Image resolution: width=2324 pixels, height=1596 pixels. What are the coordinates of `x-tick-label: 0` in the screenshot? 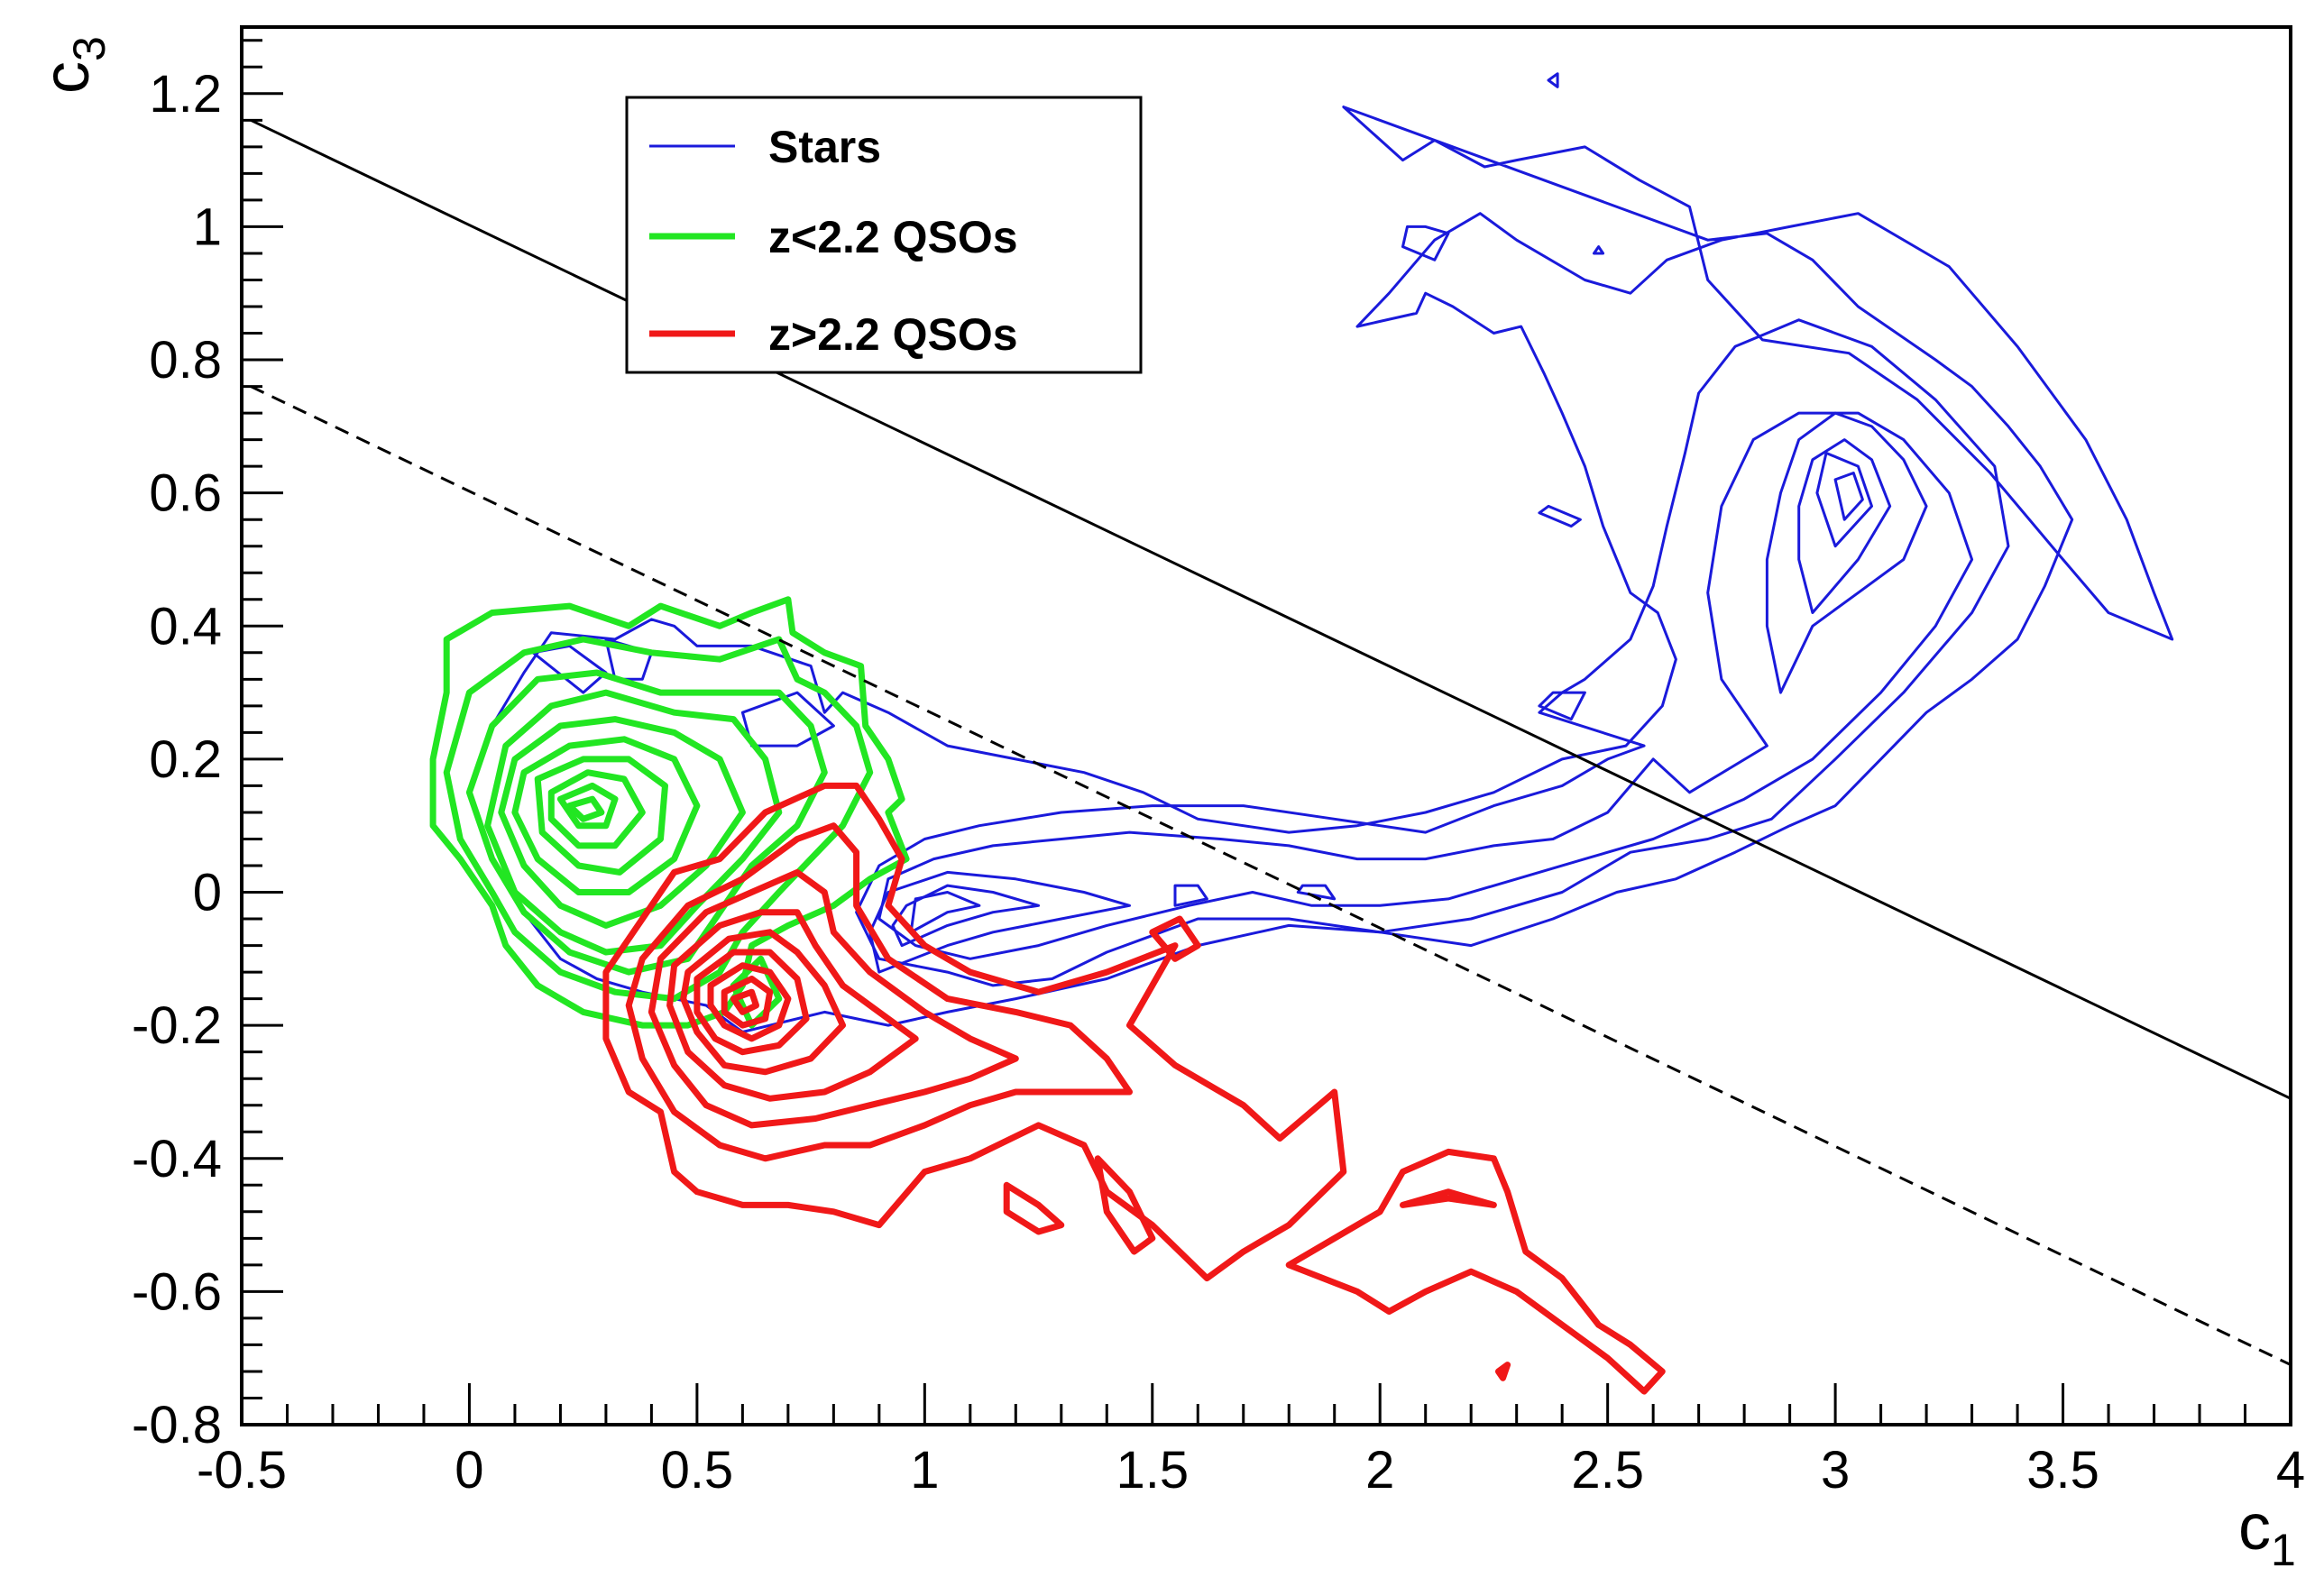 It's located at (469, 1470).